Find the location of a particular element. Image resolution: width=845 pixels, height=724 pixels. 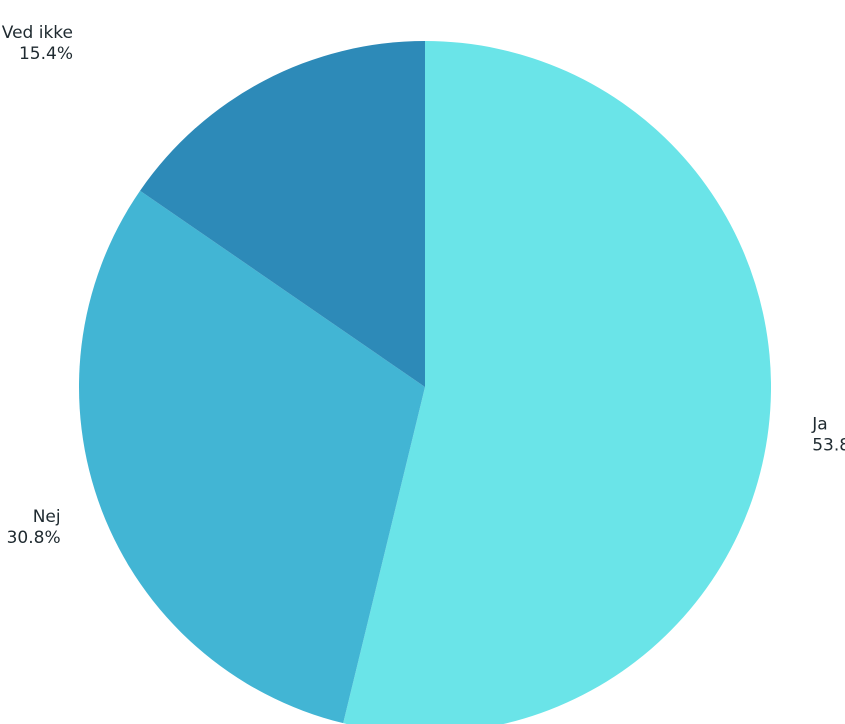

slice-percent-label: 30.8% is located at coordinates (34, 538).